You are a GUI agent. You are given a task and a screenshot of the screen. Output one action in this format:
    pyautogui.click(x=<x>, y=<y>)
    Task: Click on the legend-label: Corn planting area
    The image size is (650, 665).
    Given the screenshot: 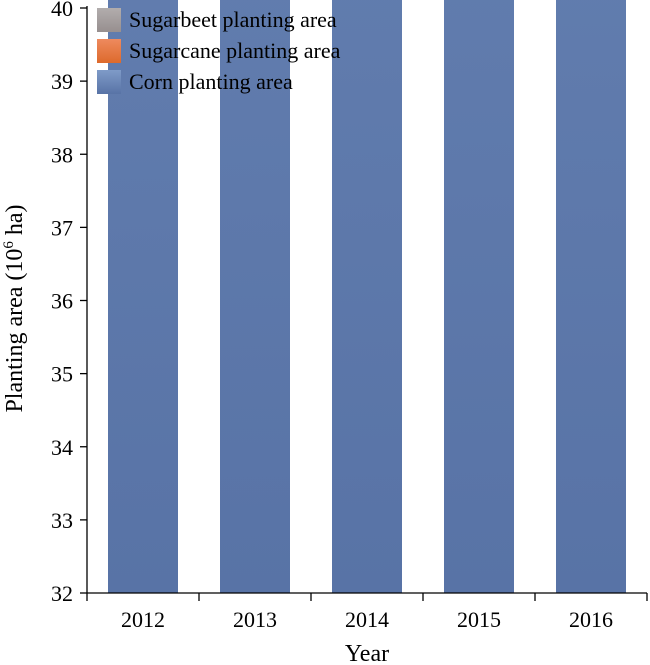 What is the action you would take?
    pyautogui.click(x=211, y=81)
    